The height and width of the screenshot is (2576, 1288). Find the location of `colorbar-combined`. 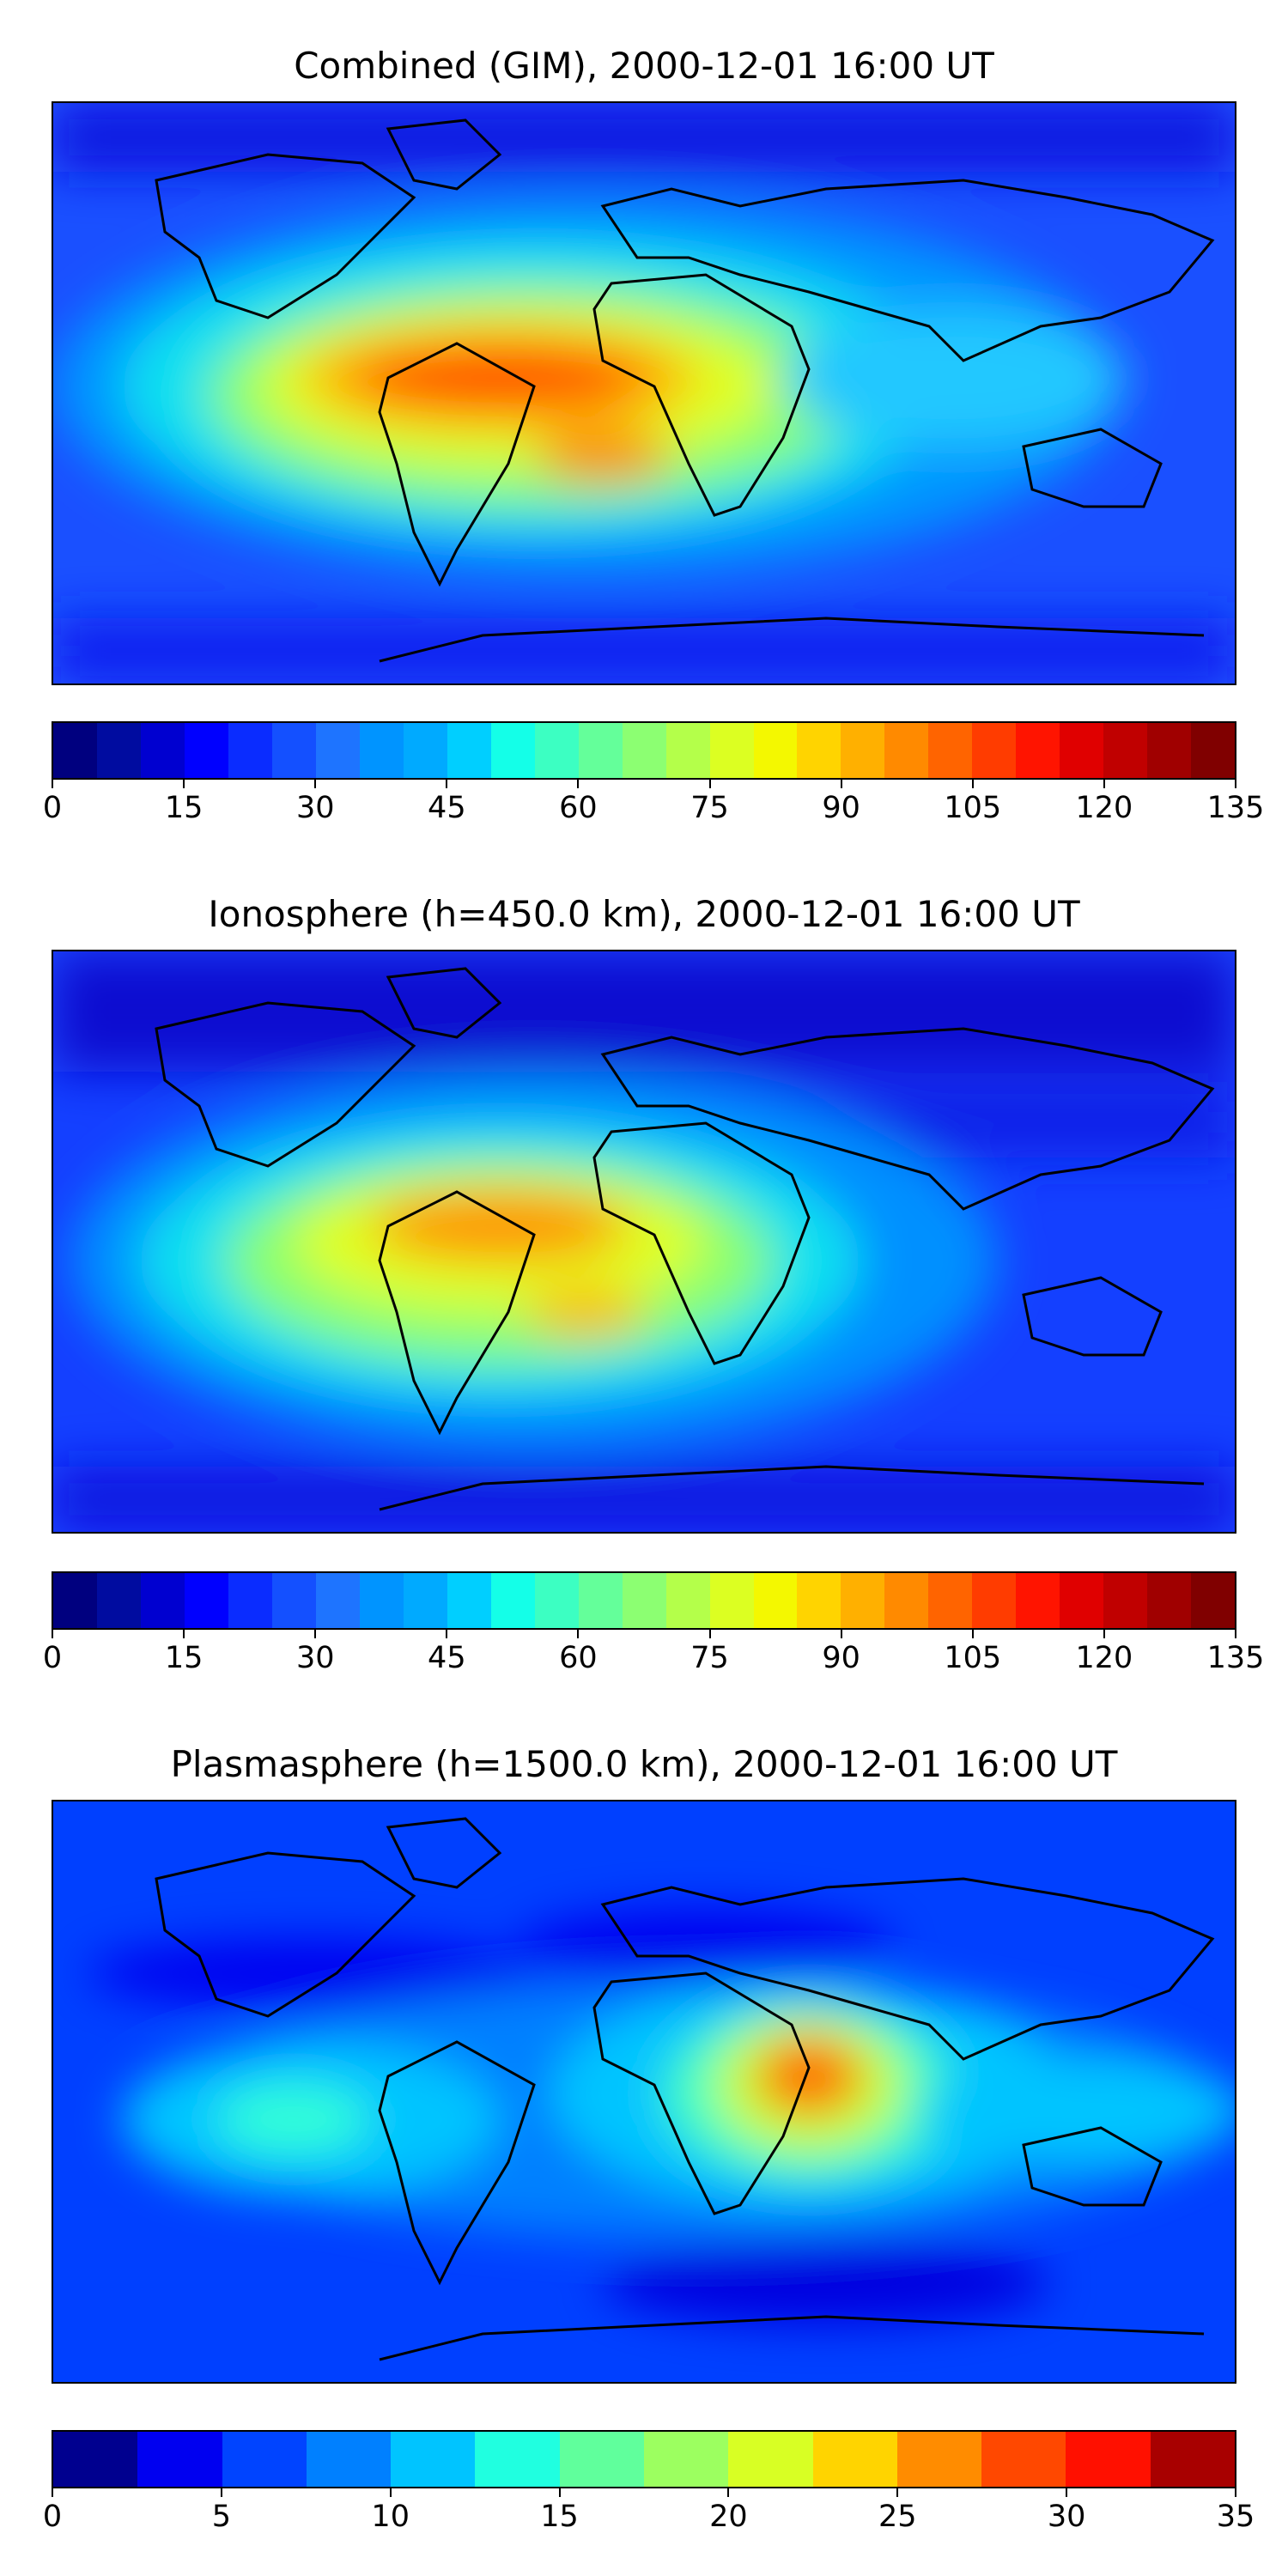

colorbar-combined is located at coordinates (644, 750).